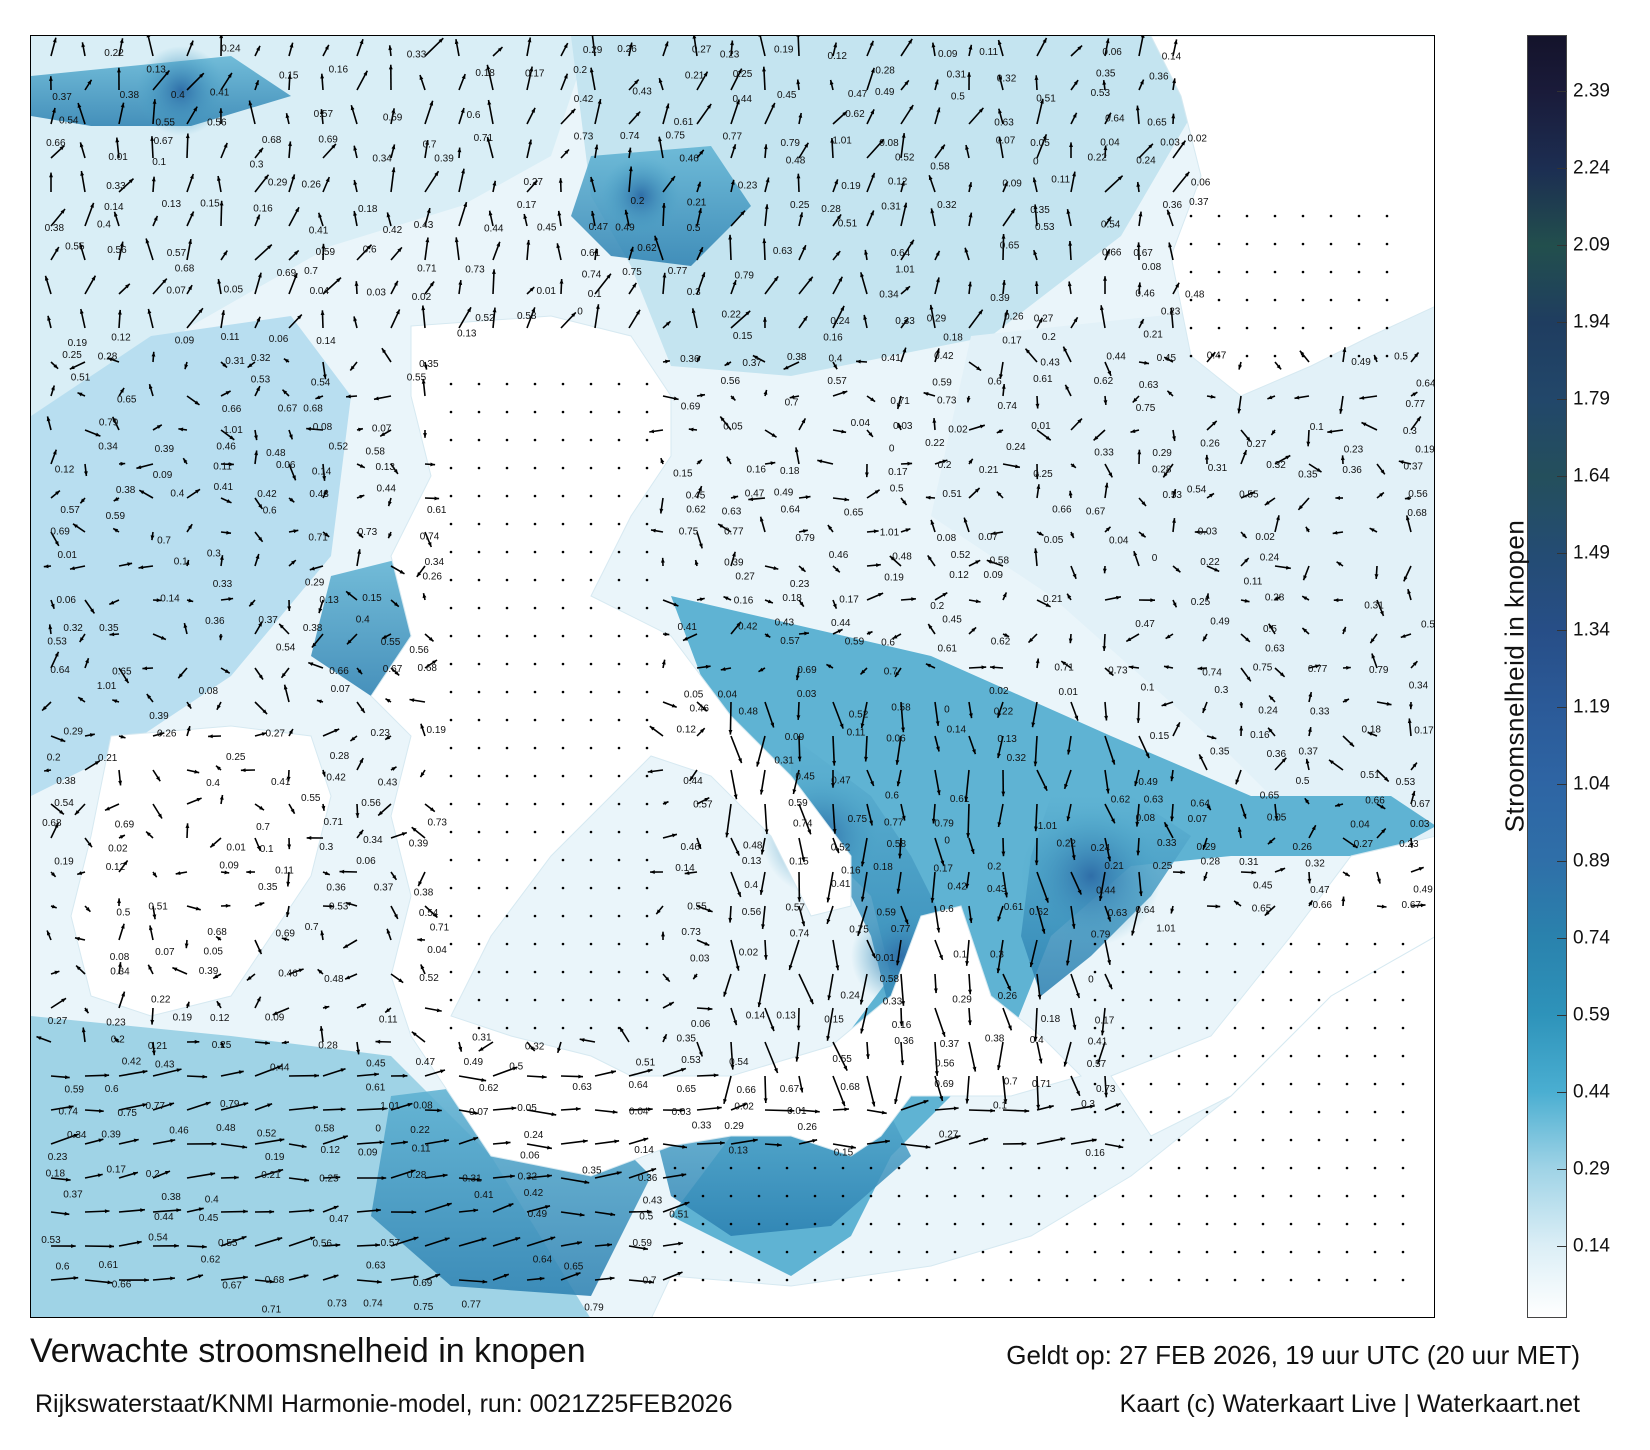  I want to click on speed-label: 0.07, so click(1006, 141).